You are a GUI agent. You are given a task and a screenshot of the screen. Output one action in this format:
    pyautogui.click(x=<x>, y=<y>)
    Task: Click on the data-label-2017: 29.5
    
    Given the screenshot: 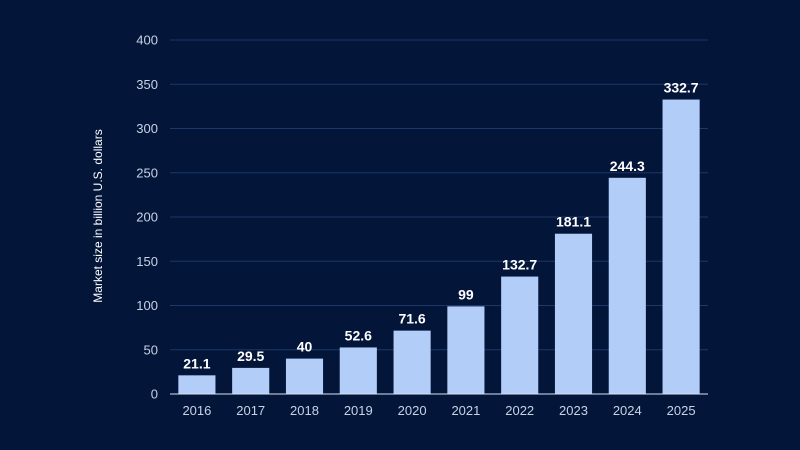 What is the action you would take?
    pyautogui.click(x=250, y=356)
    